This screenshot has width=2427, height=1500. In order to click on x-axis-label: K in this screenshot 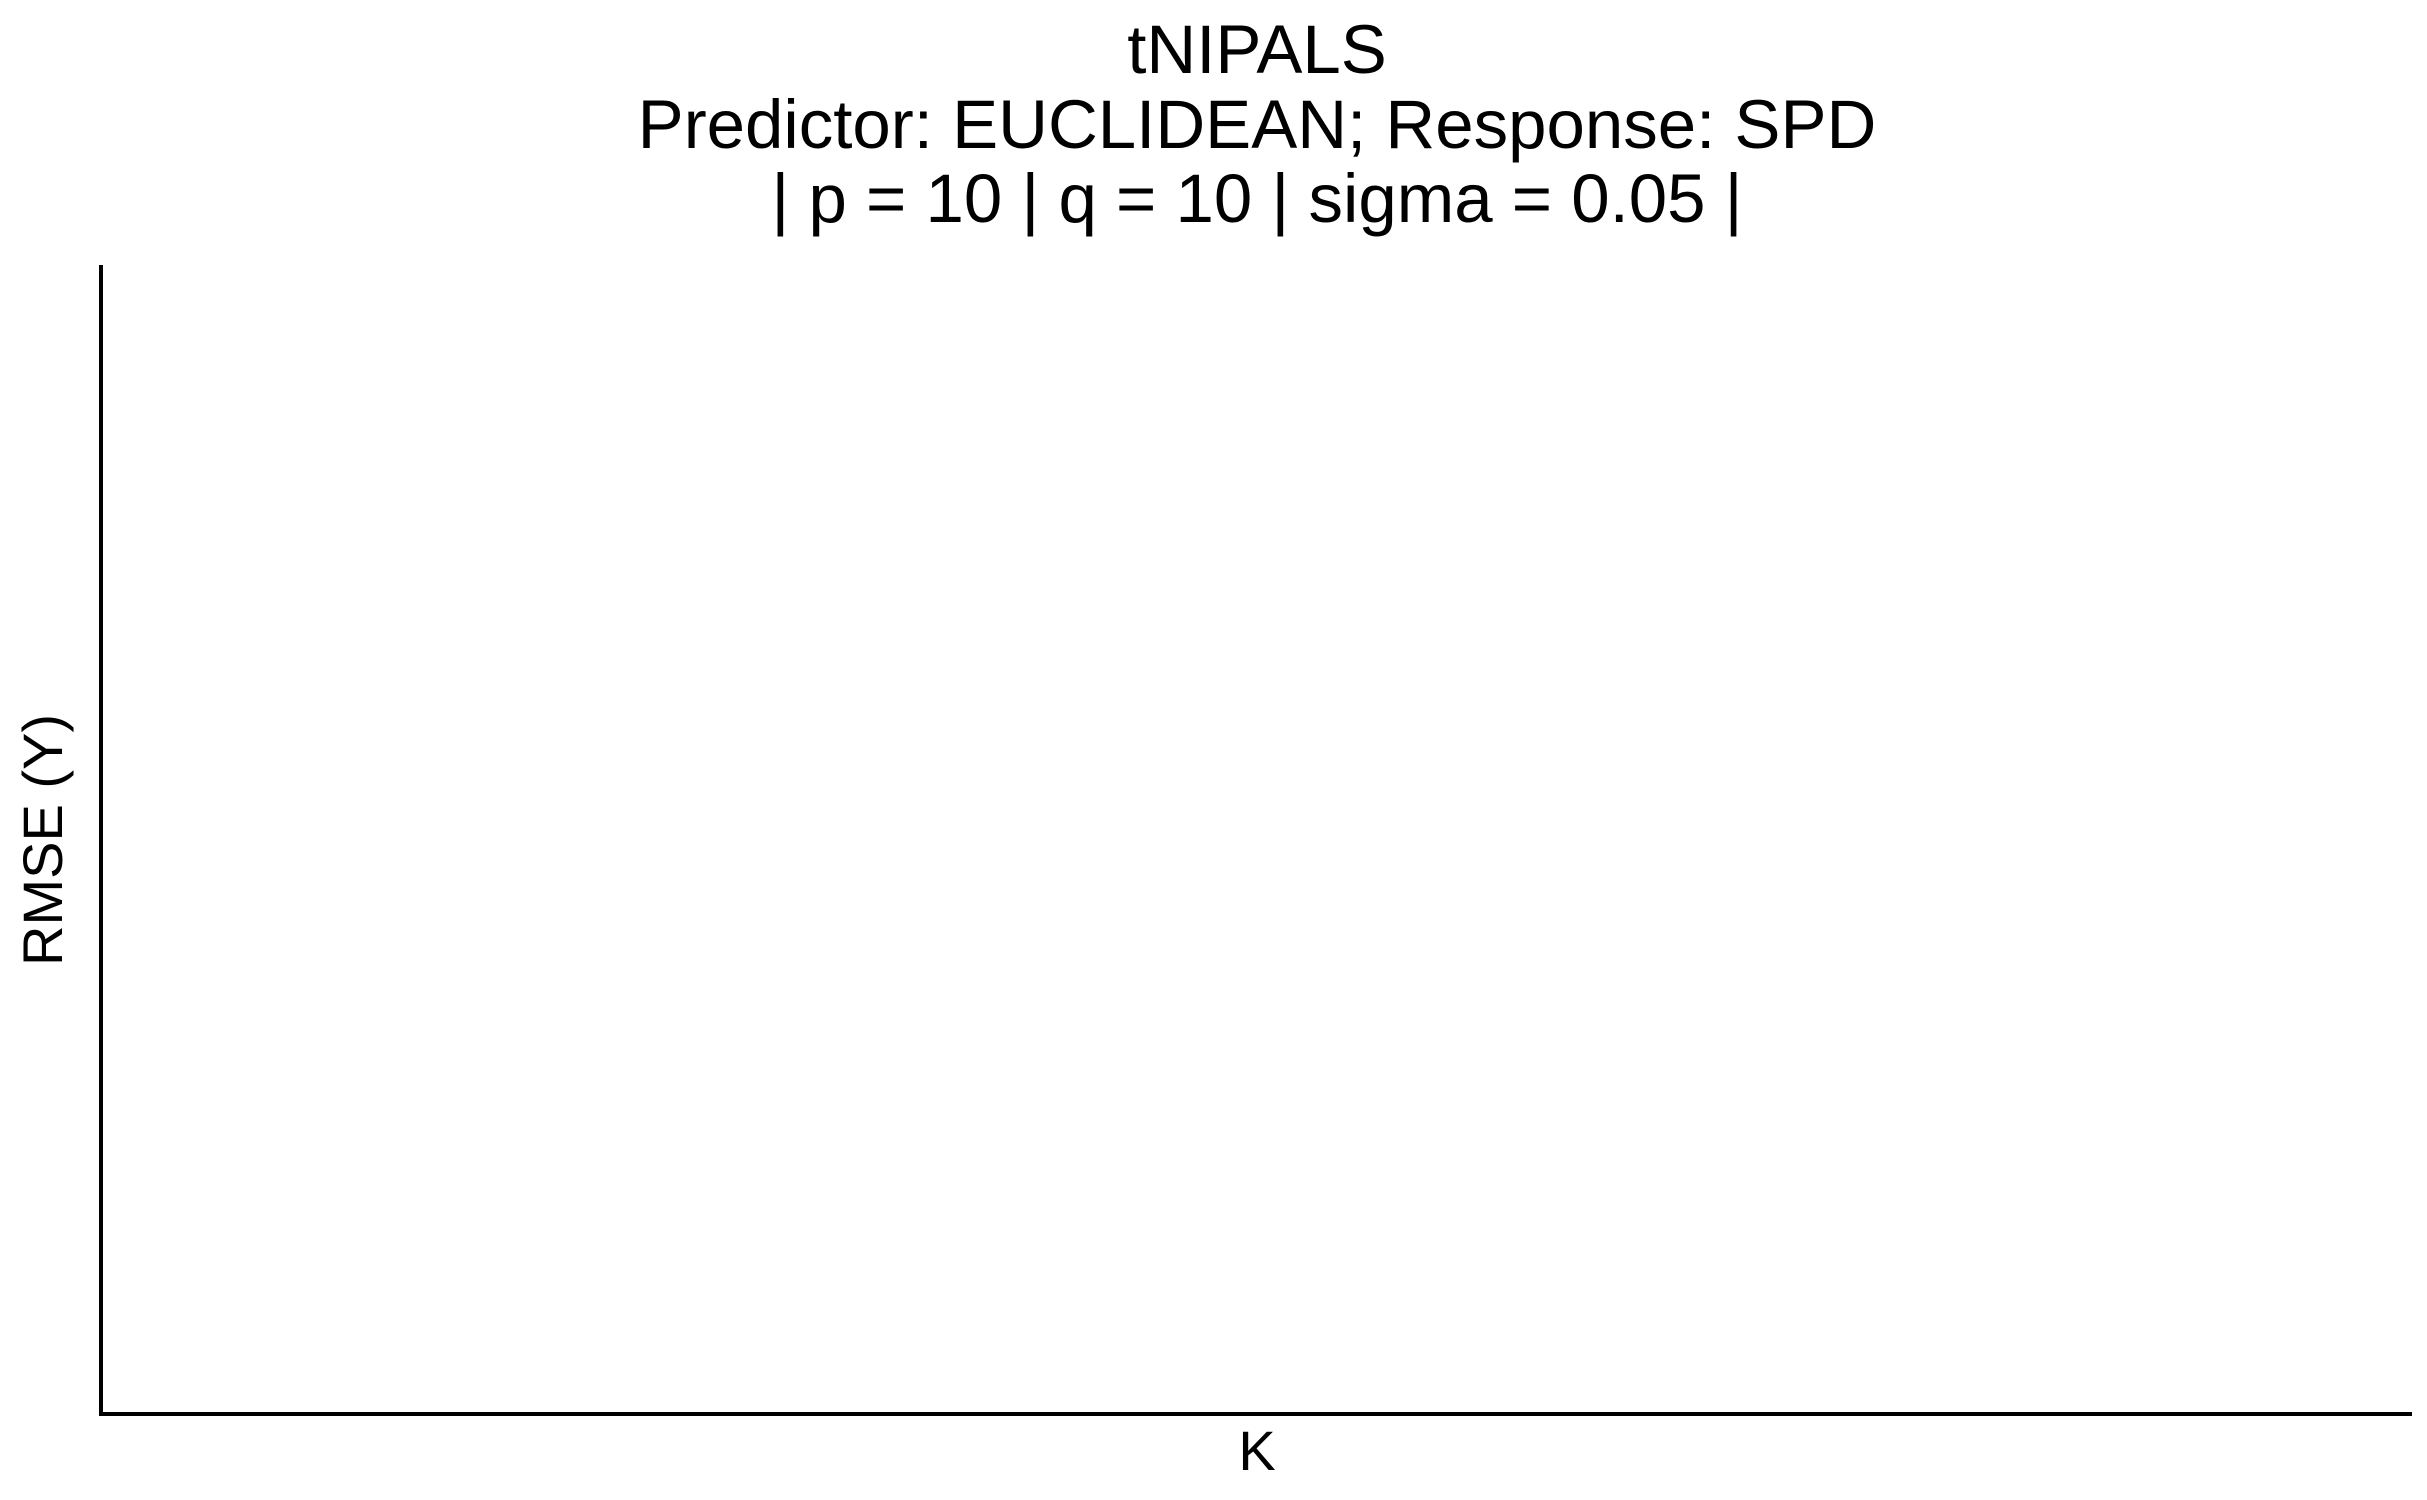, I will do `click(1256, 1450)`.